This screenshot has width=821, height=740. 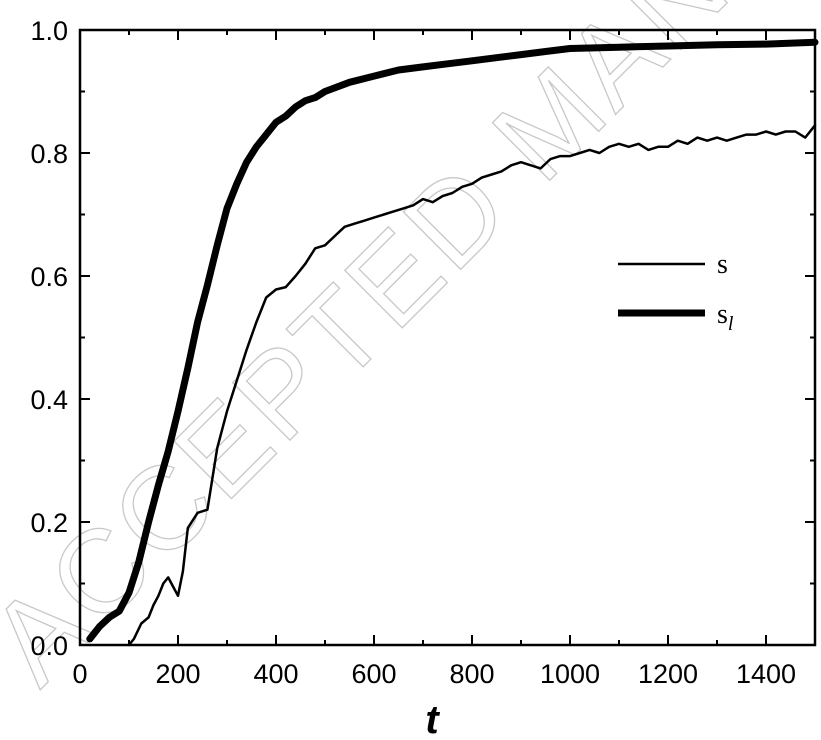 I want to click on legend-label-s-l: sl, so click(x=725, y=317).